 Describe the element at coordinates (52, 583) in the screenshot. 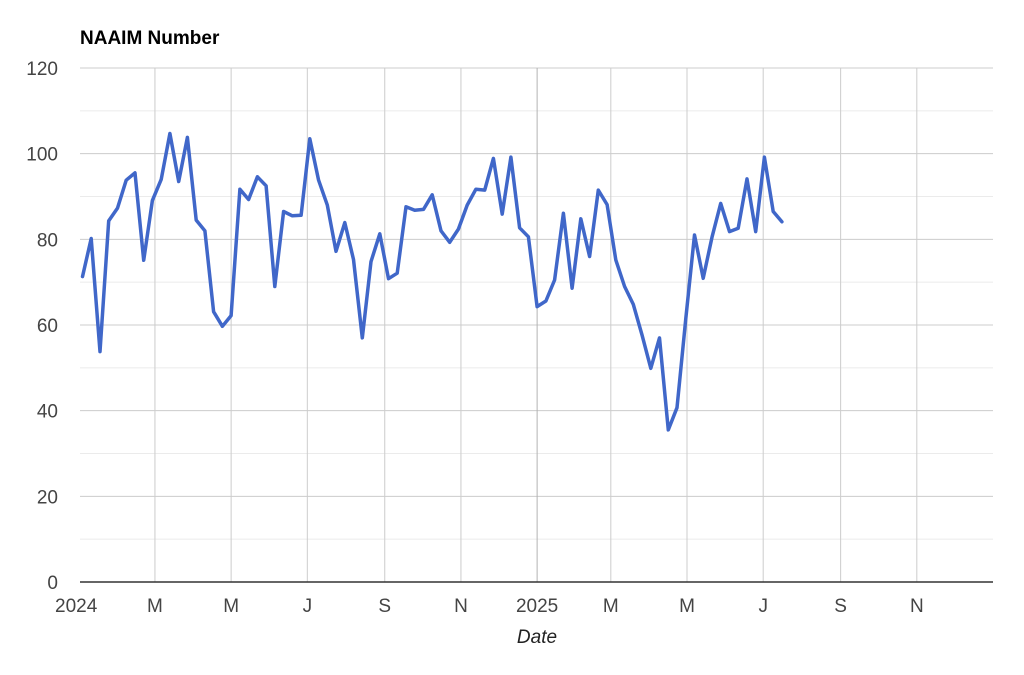

I see `y-tick-label: 0` at that location.